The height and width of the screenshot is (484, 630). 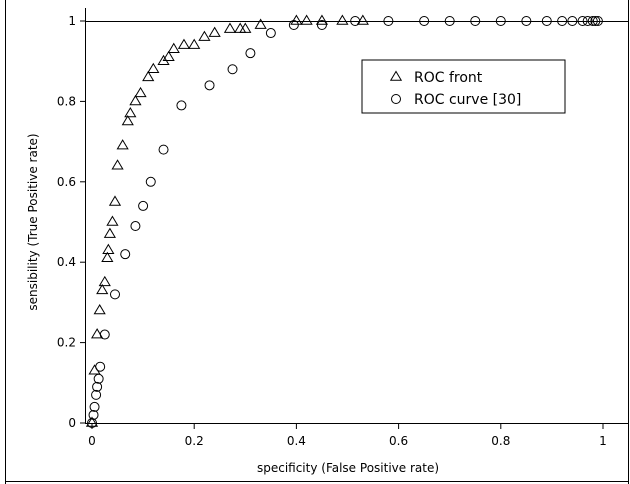 I want to click on legend-items: ROC front ROC curve [30], so click(x=455, y=89).